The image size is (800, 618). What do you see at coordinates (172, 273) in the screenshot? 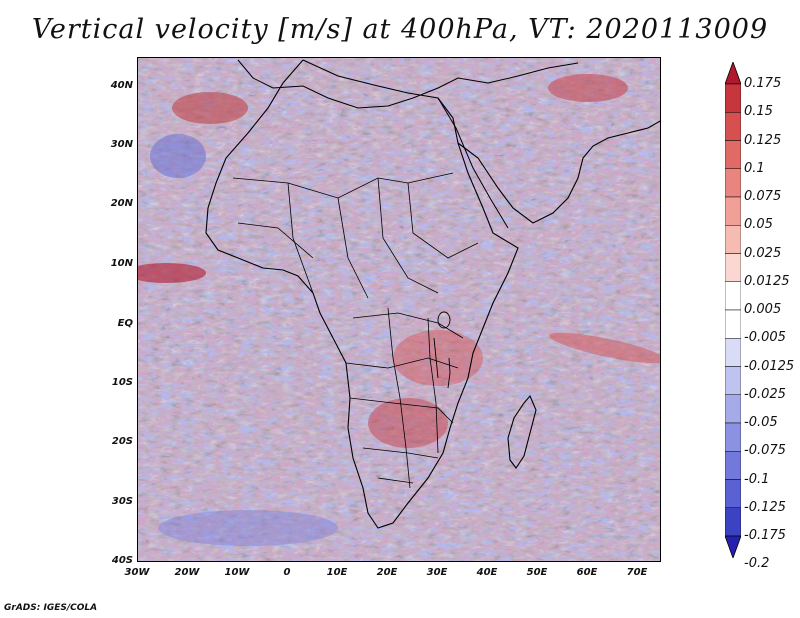
I see `ascent-region-itcz-atlantic` at bounding box center [172, 273].